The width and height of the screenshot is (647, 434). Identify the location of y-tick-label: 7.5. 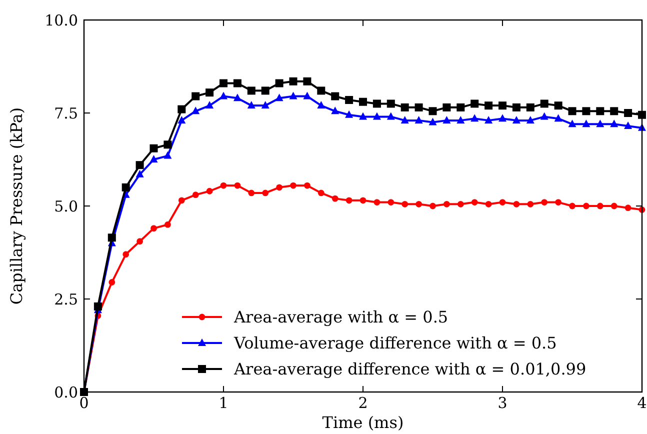
(66, 113).